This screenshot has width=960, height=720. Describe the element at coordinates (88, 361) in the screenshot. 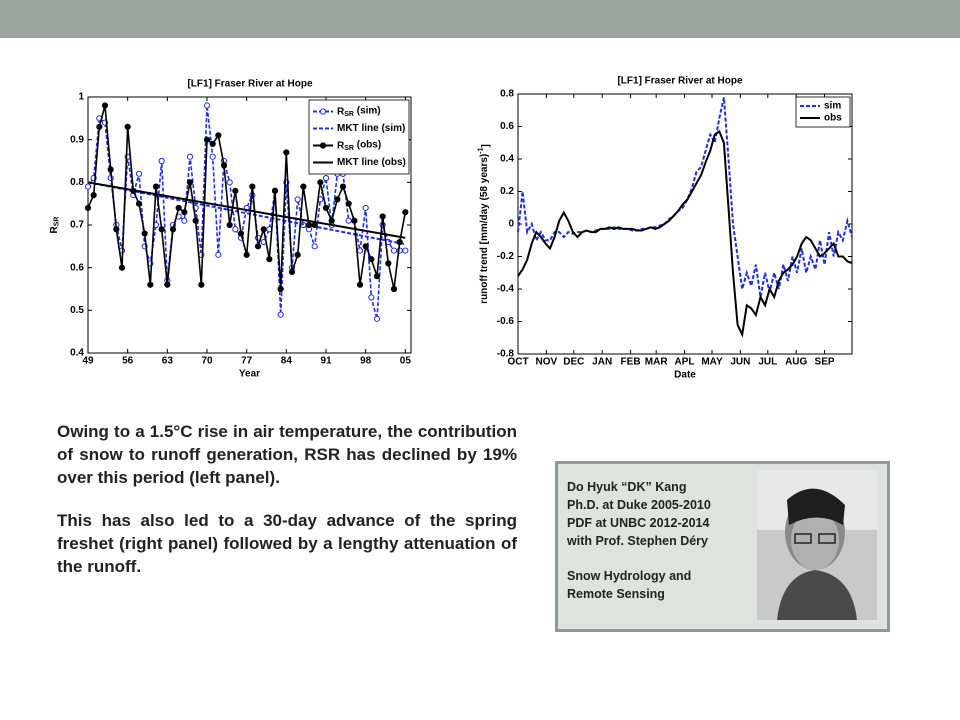

I see `x-tick-label: 49` at that location.